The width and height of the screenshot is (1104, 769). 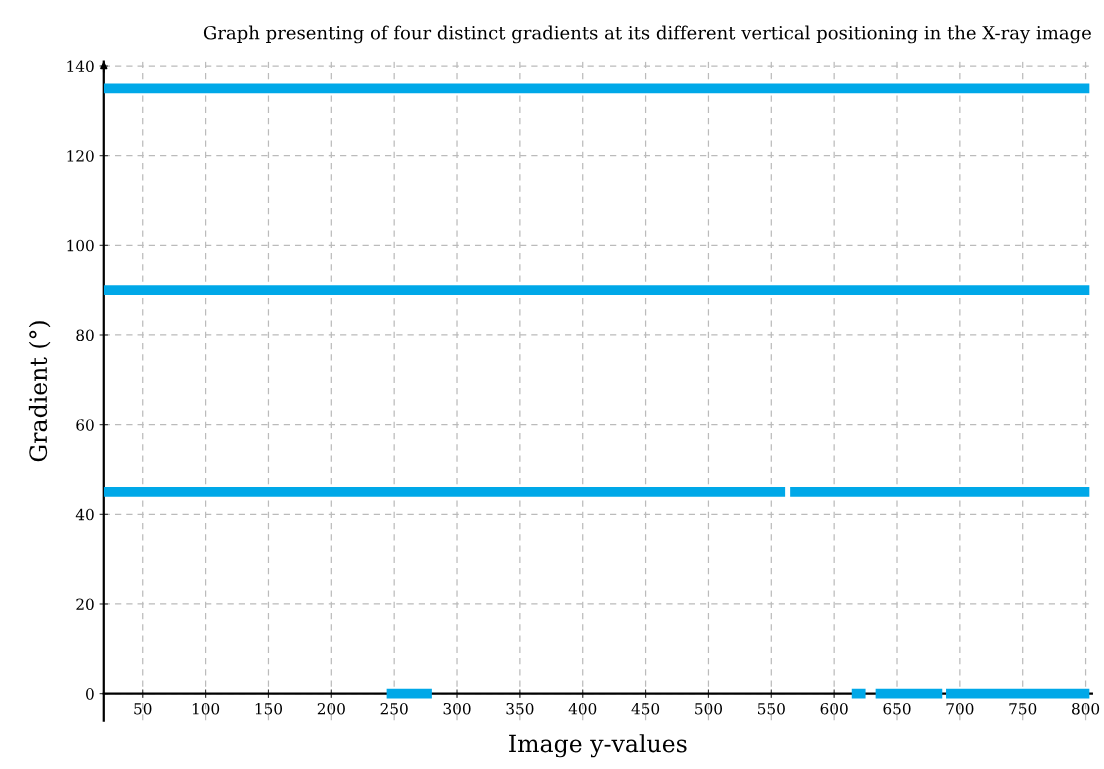 I want to click on x-axis-title: Image y-values, so click(x=598, y=746).